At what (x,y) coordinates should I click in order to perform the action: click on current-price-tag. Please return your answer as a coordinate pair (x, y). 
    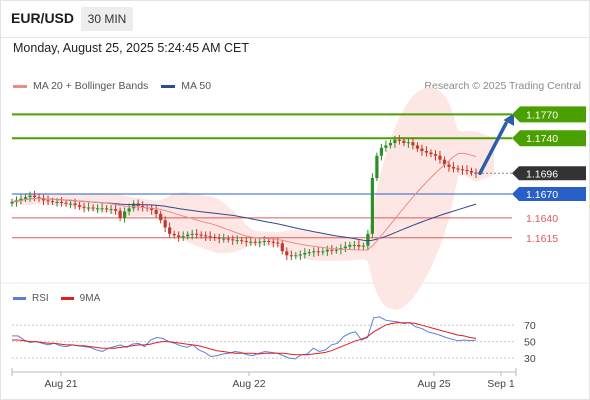
    Looking at the image, I should click on (549, 173).